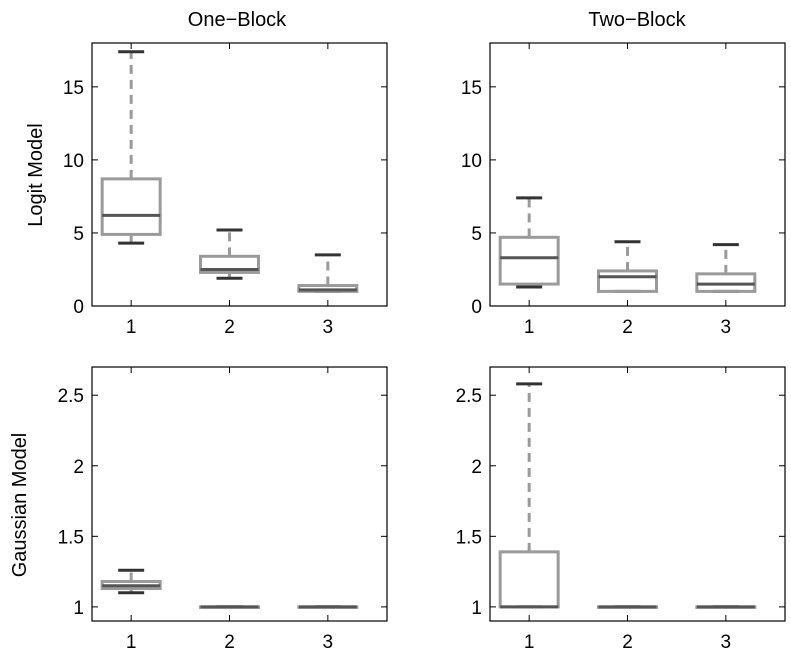  What do you see at coordinates (36, 174) in the screenshot?
I see `row-label-logit-model: Logit Model` at bounding box center [36, 174].